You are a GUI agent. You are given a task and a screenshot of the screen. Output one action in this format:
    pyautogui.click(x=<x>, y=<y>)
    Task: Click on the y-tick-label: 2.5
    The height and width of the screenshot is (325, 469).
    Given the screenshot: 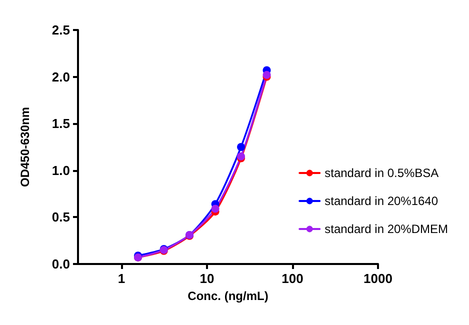 What is the action you would take?
    pyautogui.click(x=61, y=30)
    